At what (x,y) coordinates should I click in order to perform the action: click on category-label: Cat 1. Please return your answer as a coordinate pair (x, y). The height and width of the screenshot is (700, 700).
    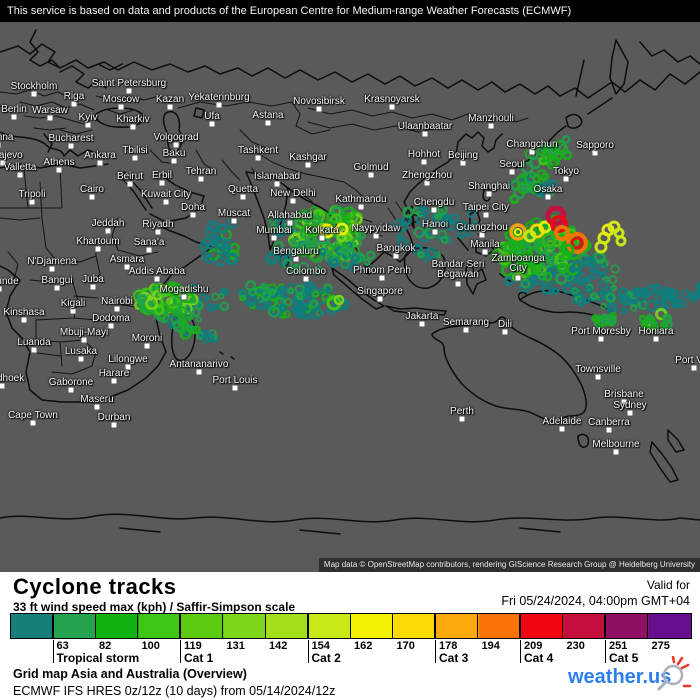
    Looking at the image, I should click on (199, 658).